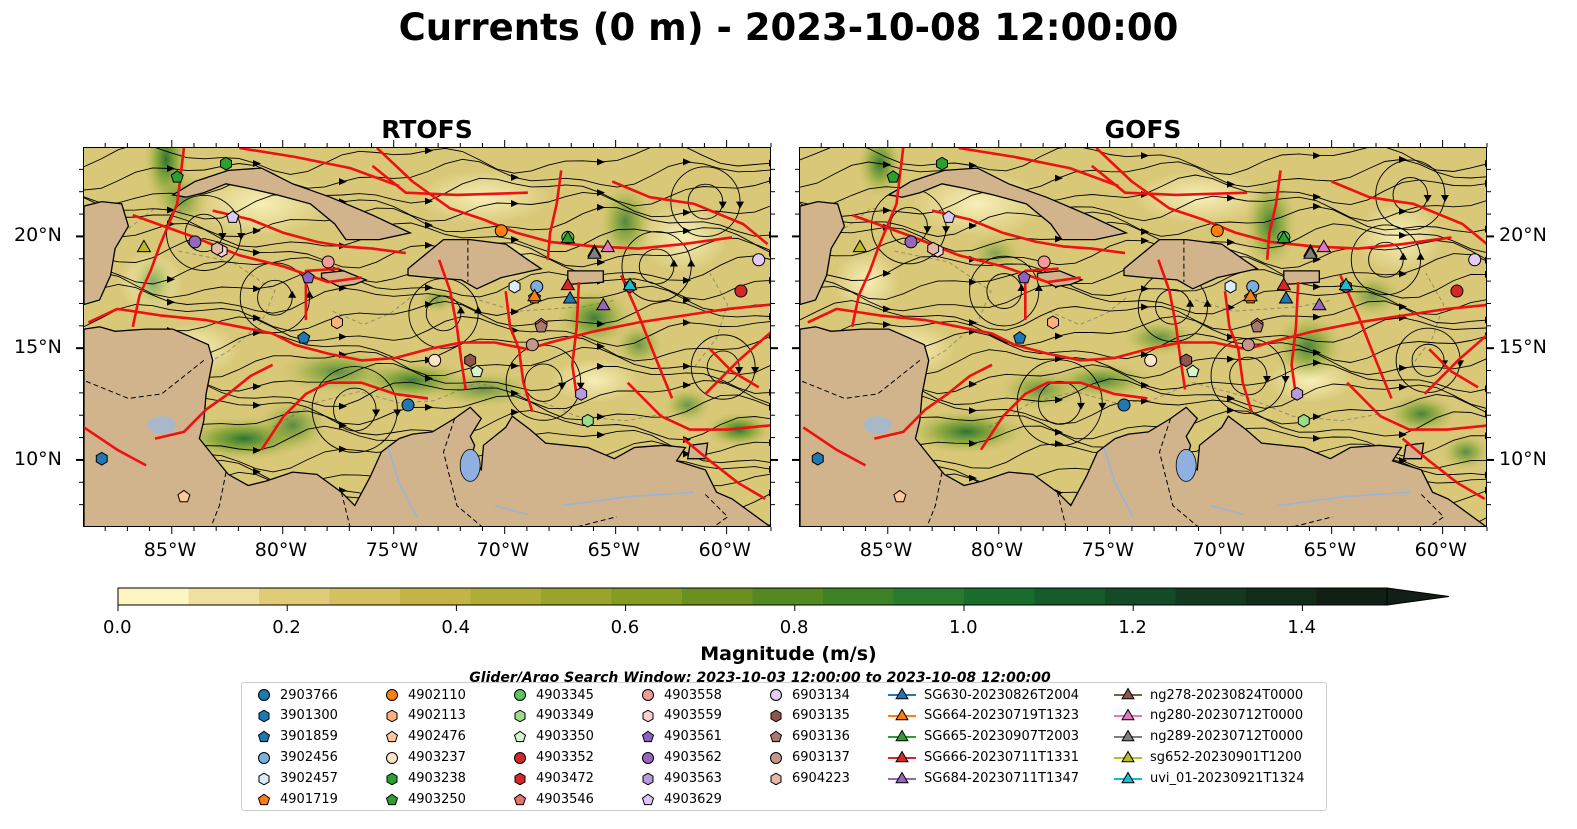 This screenshot has height=829, width=1577. I want to click on legend-item: 4903350, so click(553, 737).